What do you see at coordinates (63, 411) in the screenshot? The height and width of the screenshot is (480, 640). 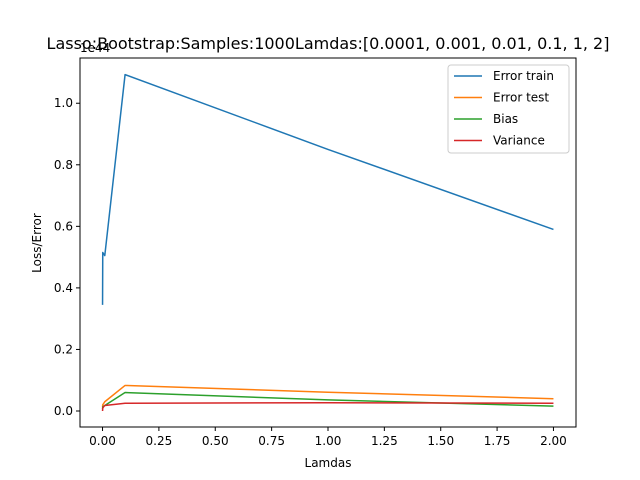 I see `y-tick-label: 0.0` at bounding box center [63, 411].